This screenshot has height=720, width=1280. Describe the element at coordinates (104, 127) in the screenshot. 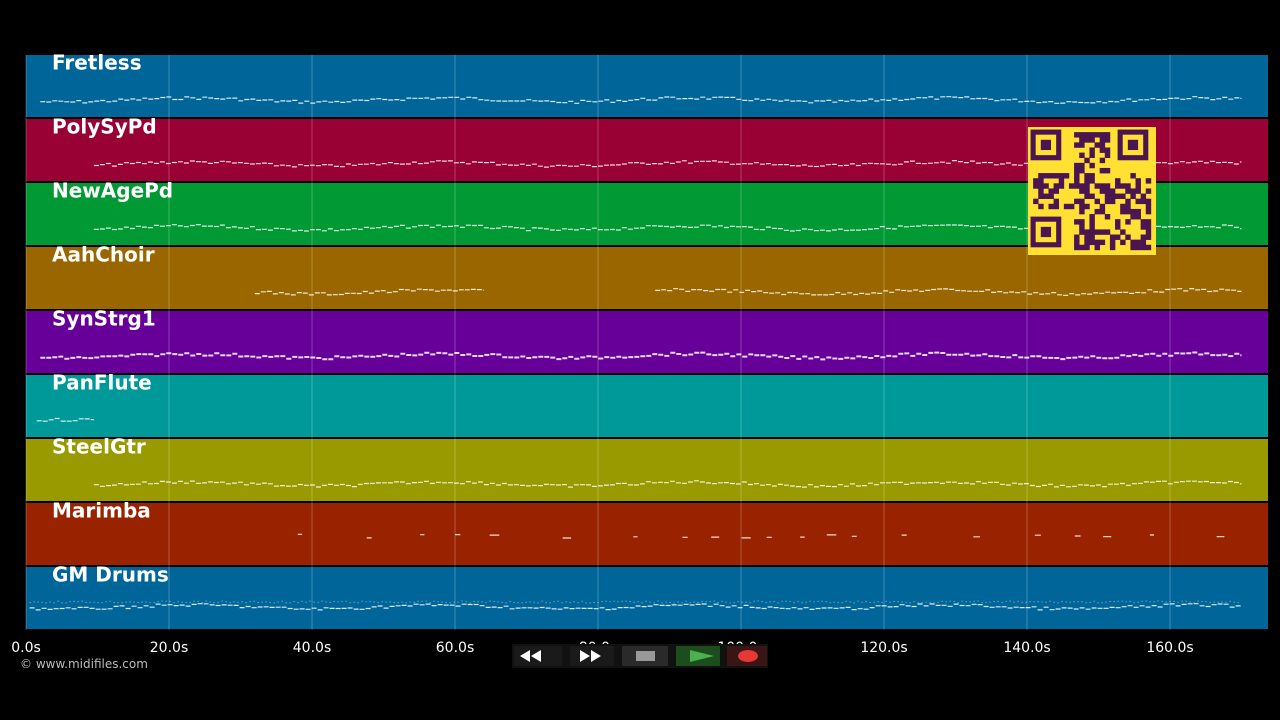

I see `track-name: PolySyPd` at that location.